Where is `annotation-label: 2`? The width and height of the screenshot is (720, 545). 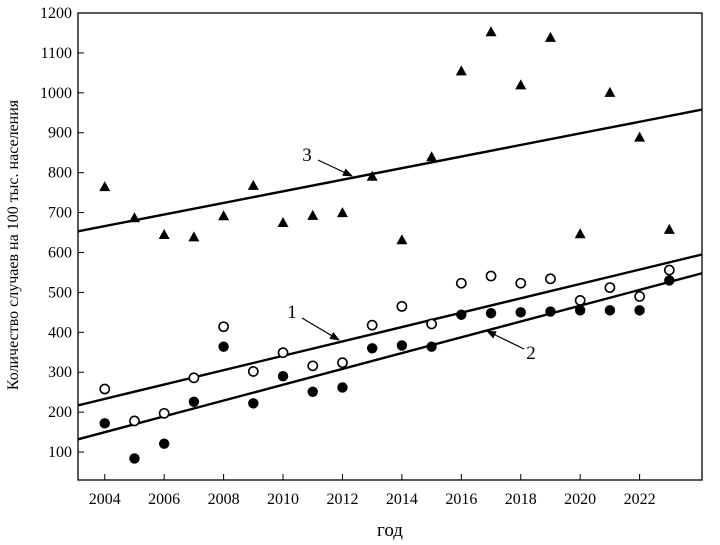 annotation-label: 2 is located at coordinates (531, 353).